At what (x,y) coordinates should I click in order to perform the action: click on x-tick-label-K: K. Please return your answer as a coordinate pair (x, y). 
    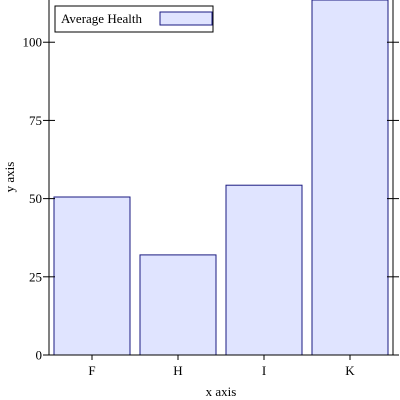
    Looking at the image, I should click on (350, 370).